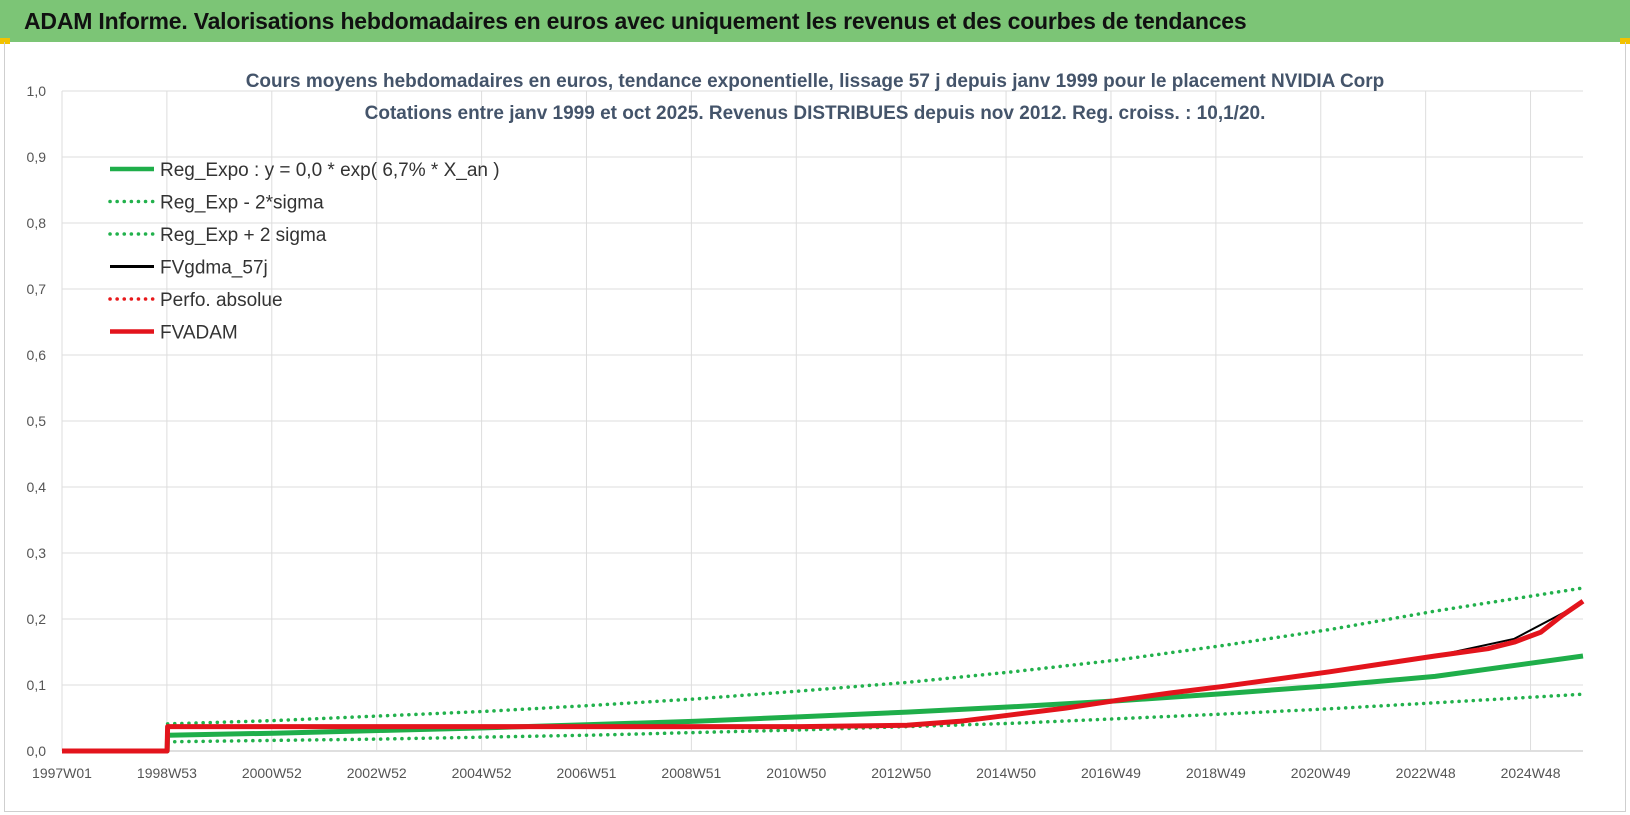  What do you see at coordinates (901, 773) in the screenshot?
I see `x-tick-label: 2012W50` at bounding box center [901, 773].